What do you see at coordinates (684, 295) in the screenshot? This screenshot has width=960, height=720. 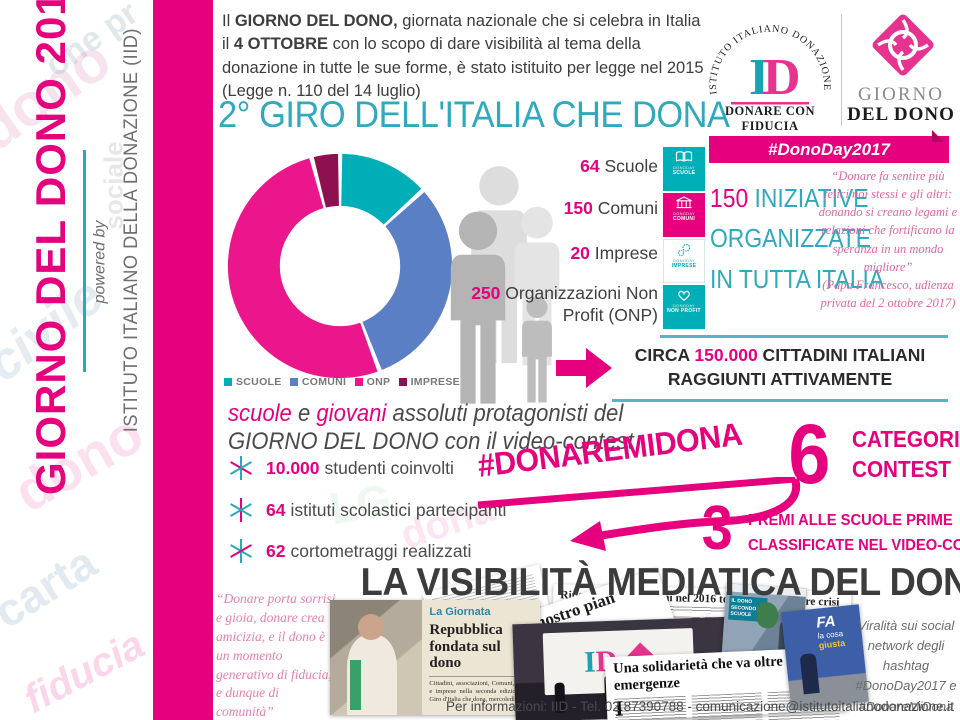 I see `heart-icon` at bounding box center [684, 295].